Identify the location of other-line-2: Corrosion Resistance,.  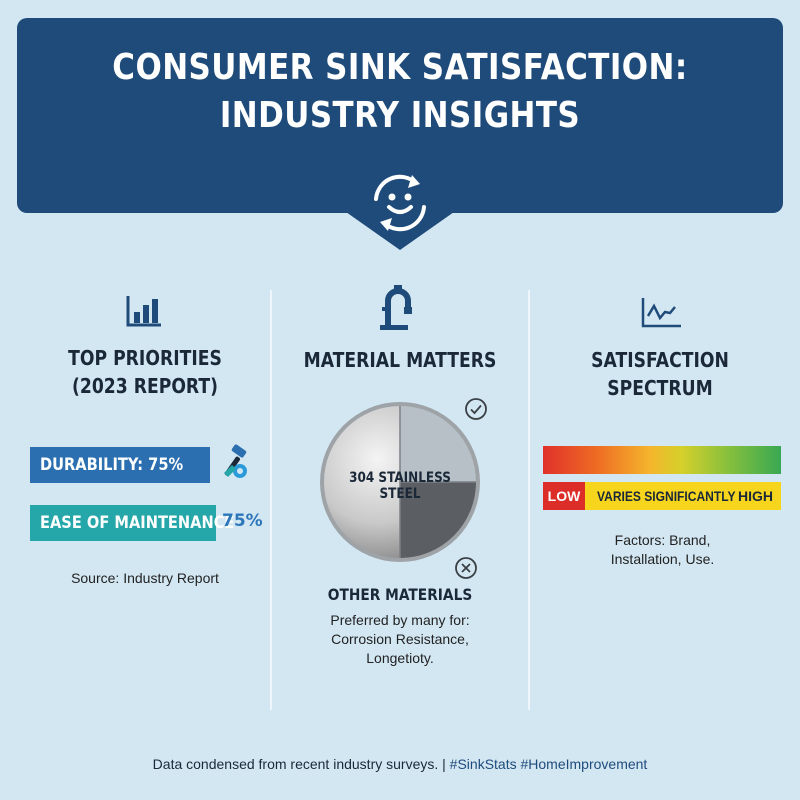
(400, 639).